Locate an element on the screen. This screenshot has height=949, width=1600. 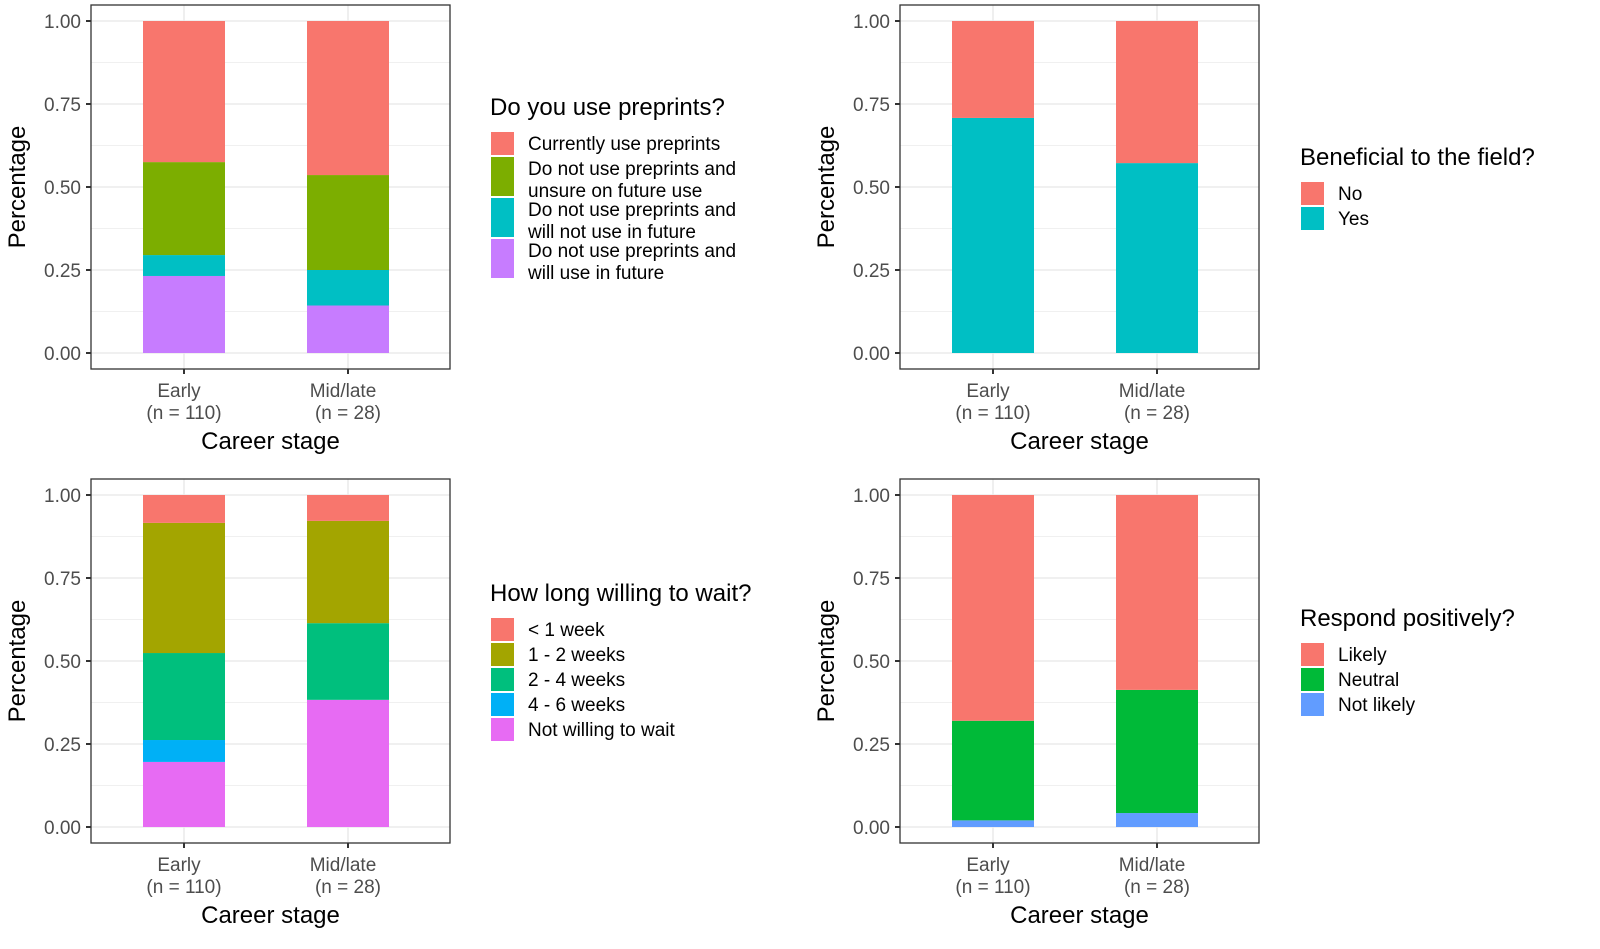
legend-item: Not willing to wait is located at coordinates (583, 729).